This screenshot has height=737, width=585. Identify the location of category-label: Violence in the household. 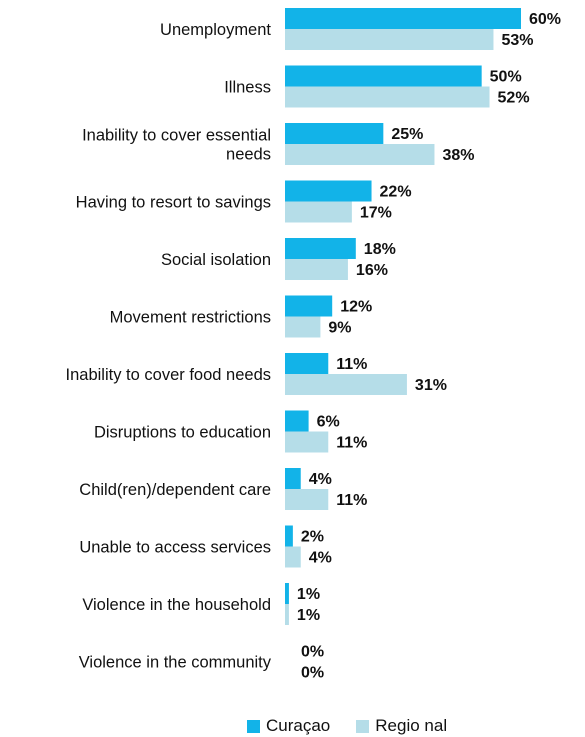
(176, 605).